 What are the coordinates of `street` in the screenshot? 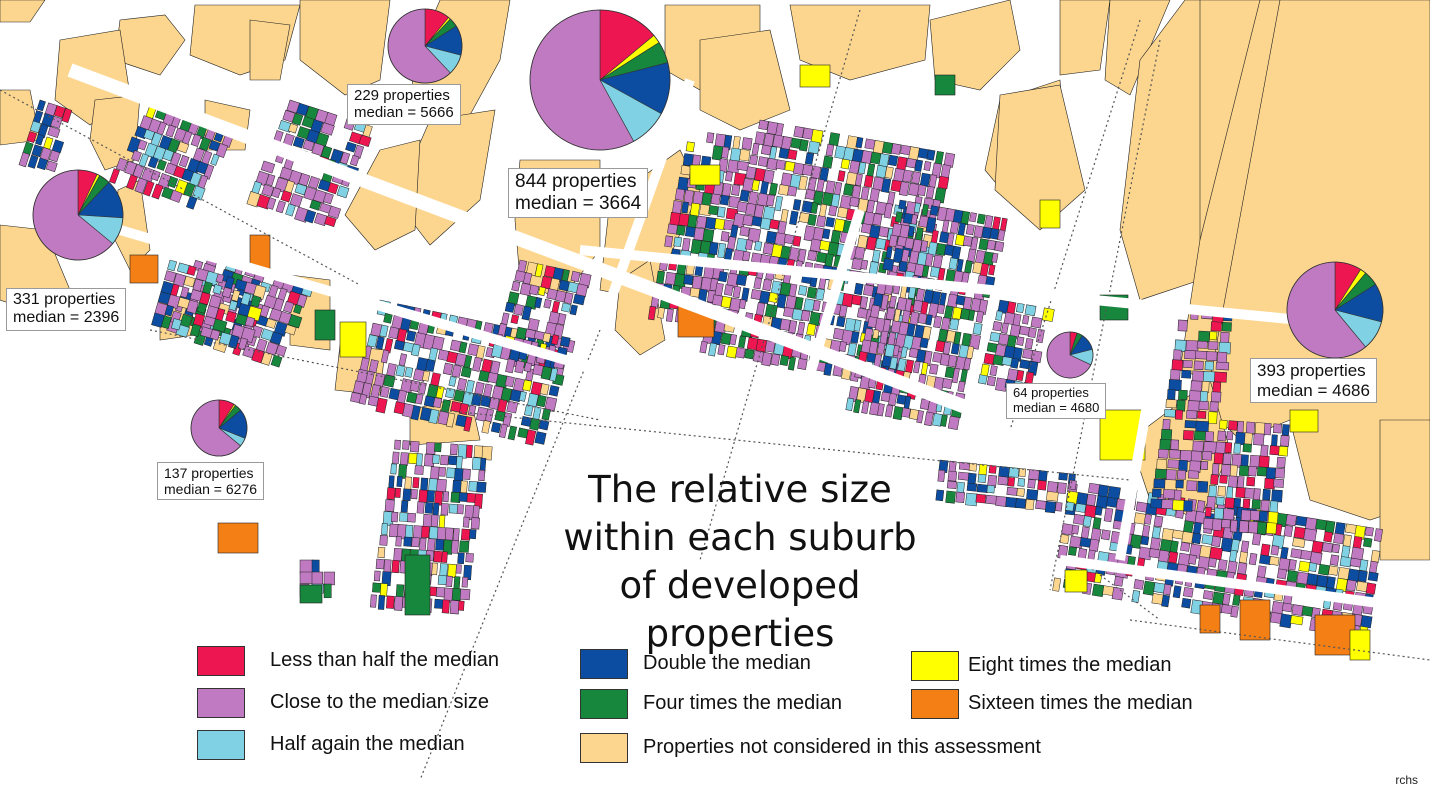 It's located at (940, 285).